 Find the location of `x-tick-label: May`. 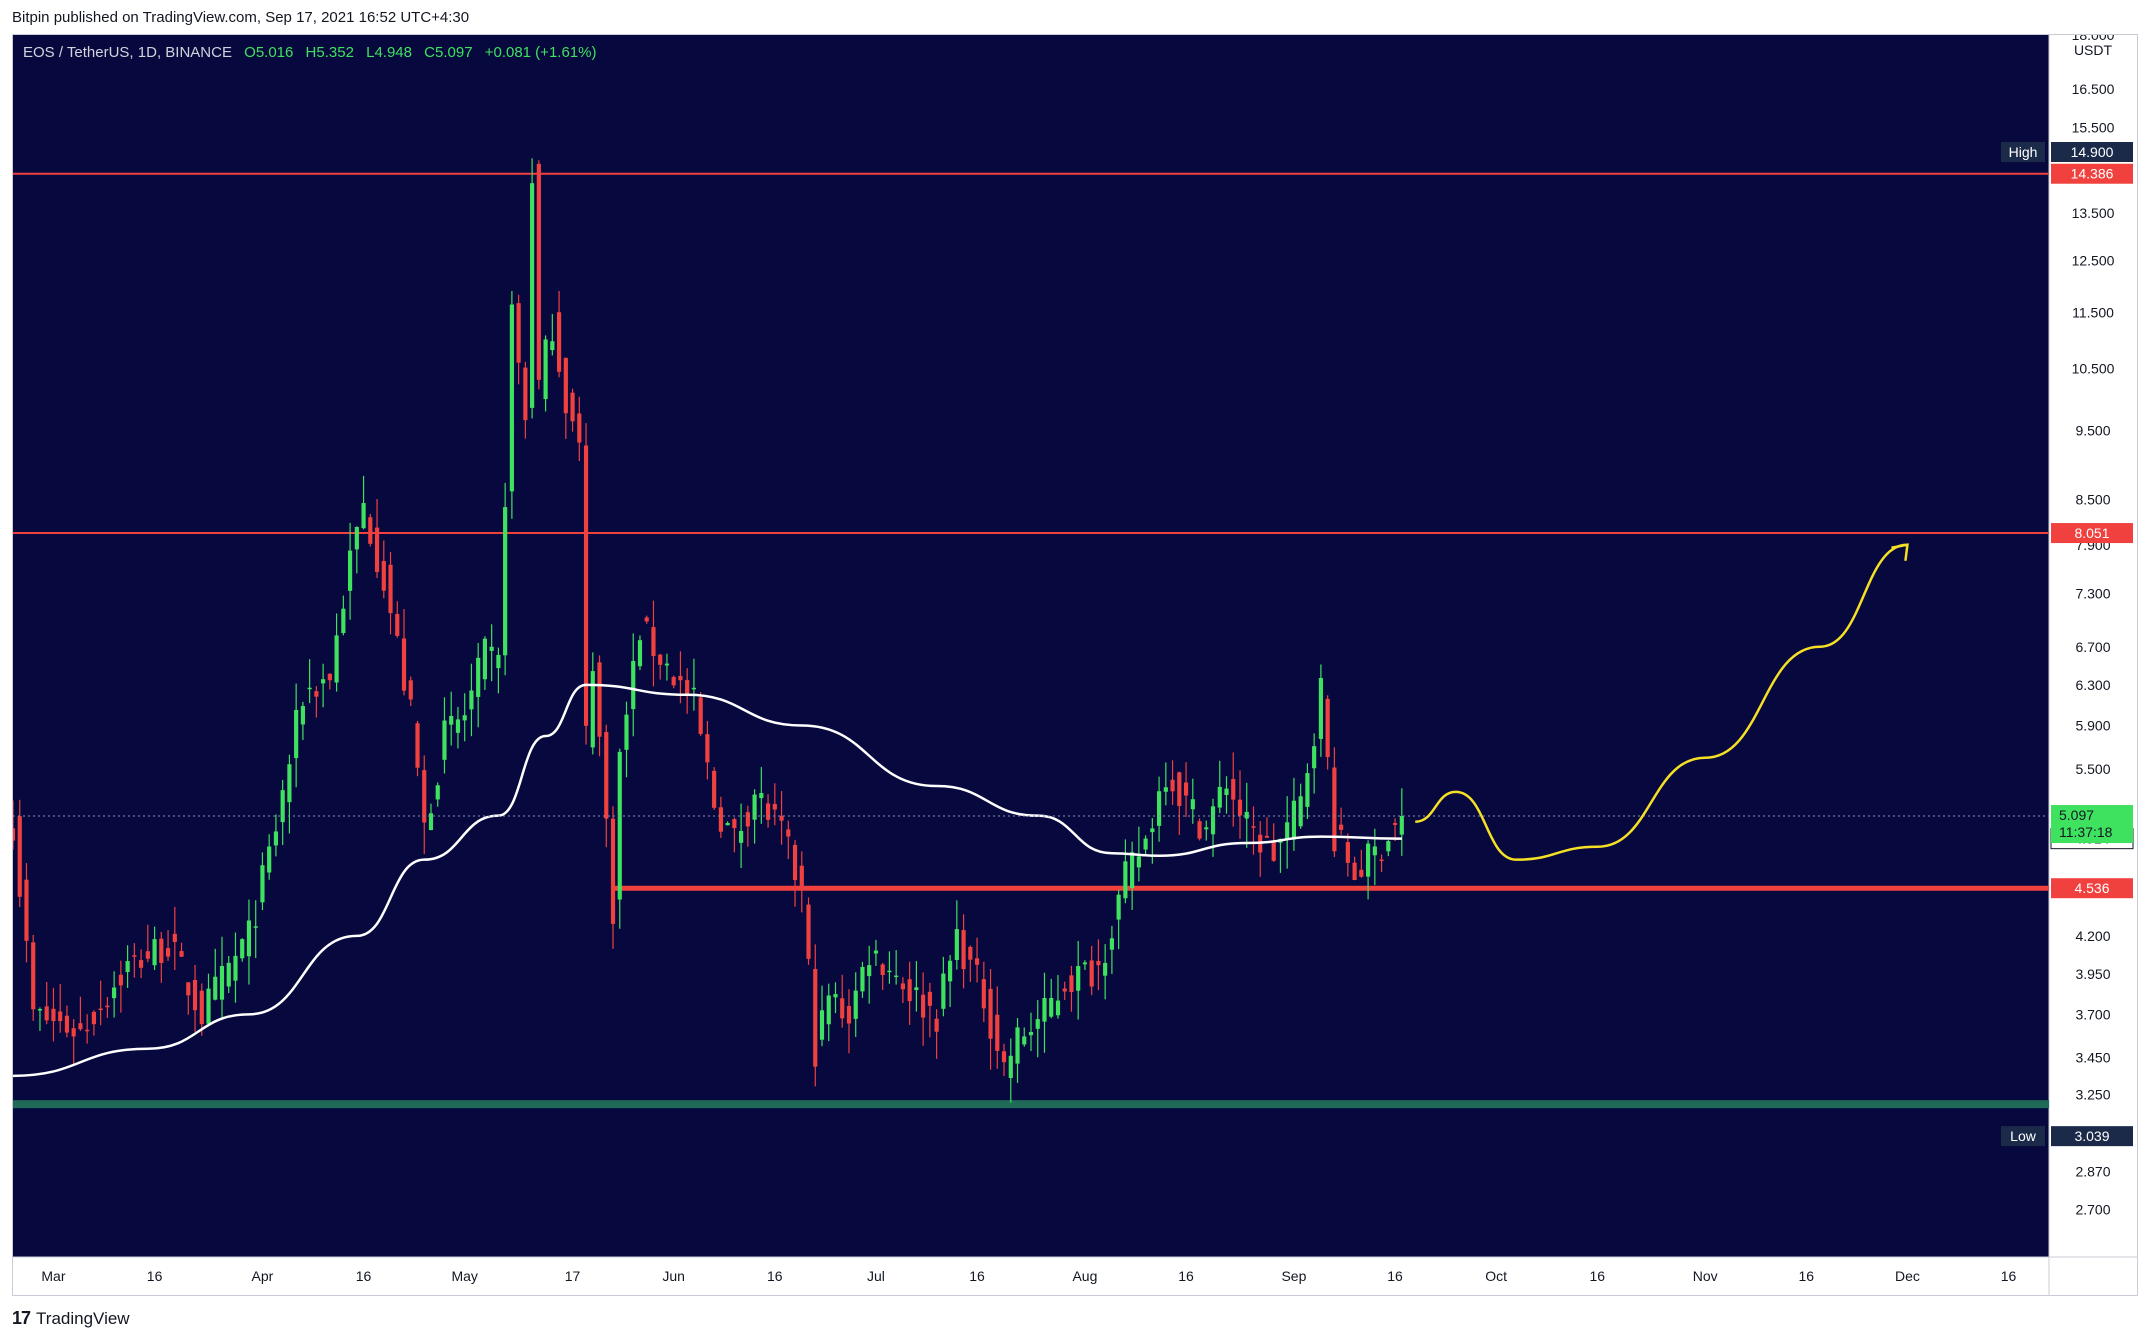

x-tick-label: May is located at coordinates (464, 1276).